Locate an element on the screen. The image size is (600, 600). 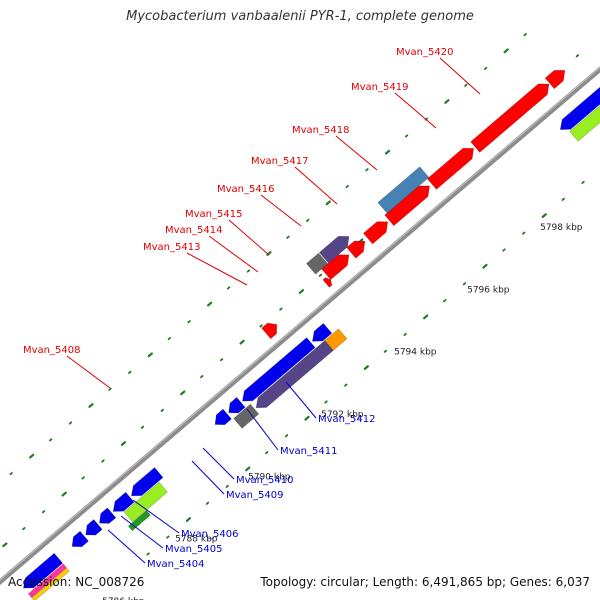
gene-label-mvan-5412: Mvan_5412 is located at coordinates (346, 419).